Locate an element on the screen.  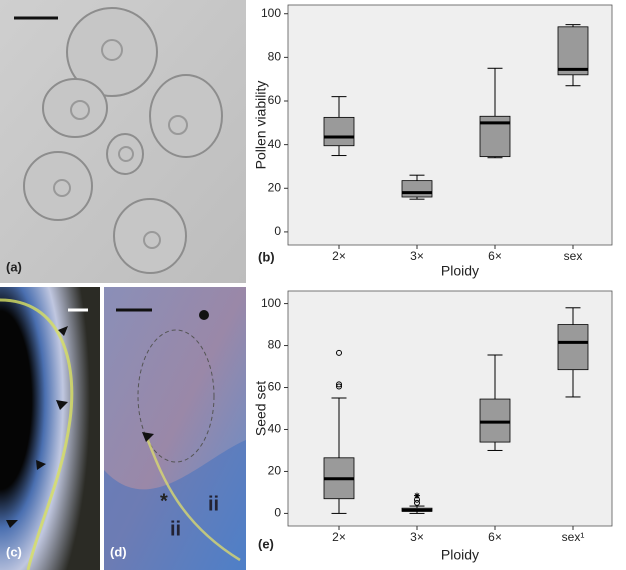
y-axis-label: Seed set is located at coordinates (261, 408).